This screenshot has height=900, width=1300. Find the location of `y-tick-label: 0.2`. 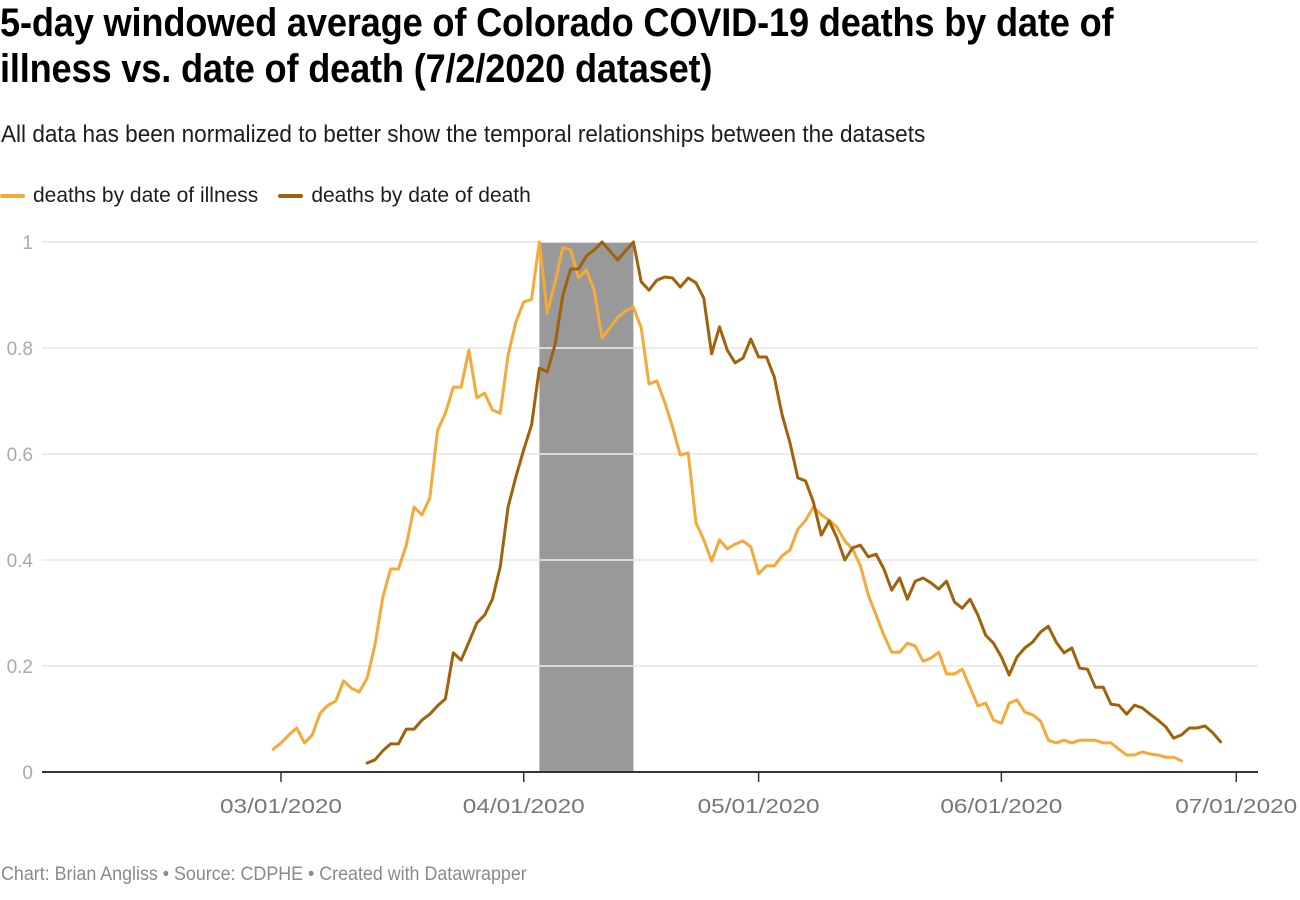

y-tick-label: 0.2 is located at coordinates (20, 667).